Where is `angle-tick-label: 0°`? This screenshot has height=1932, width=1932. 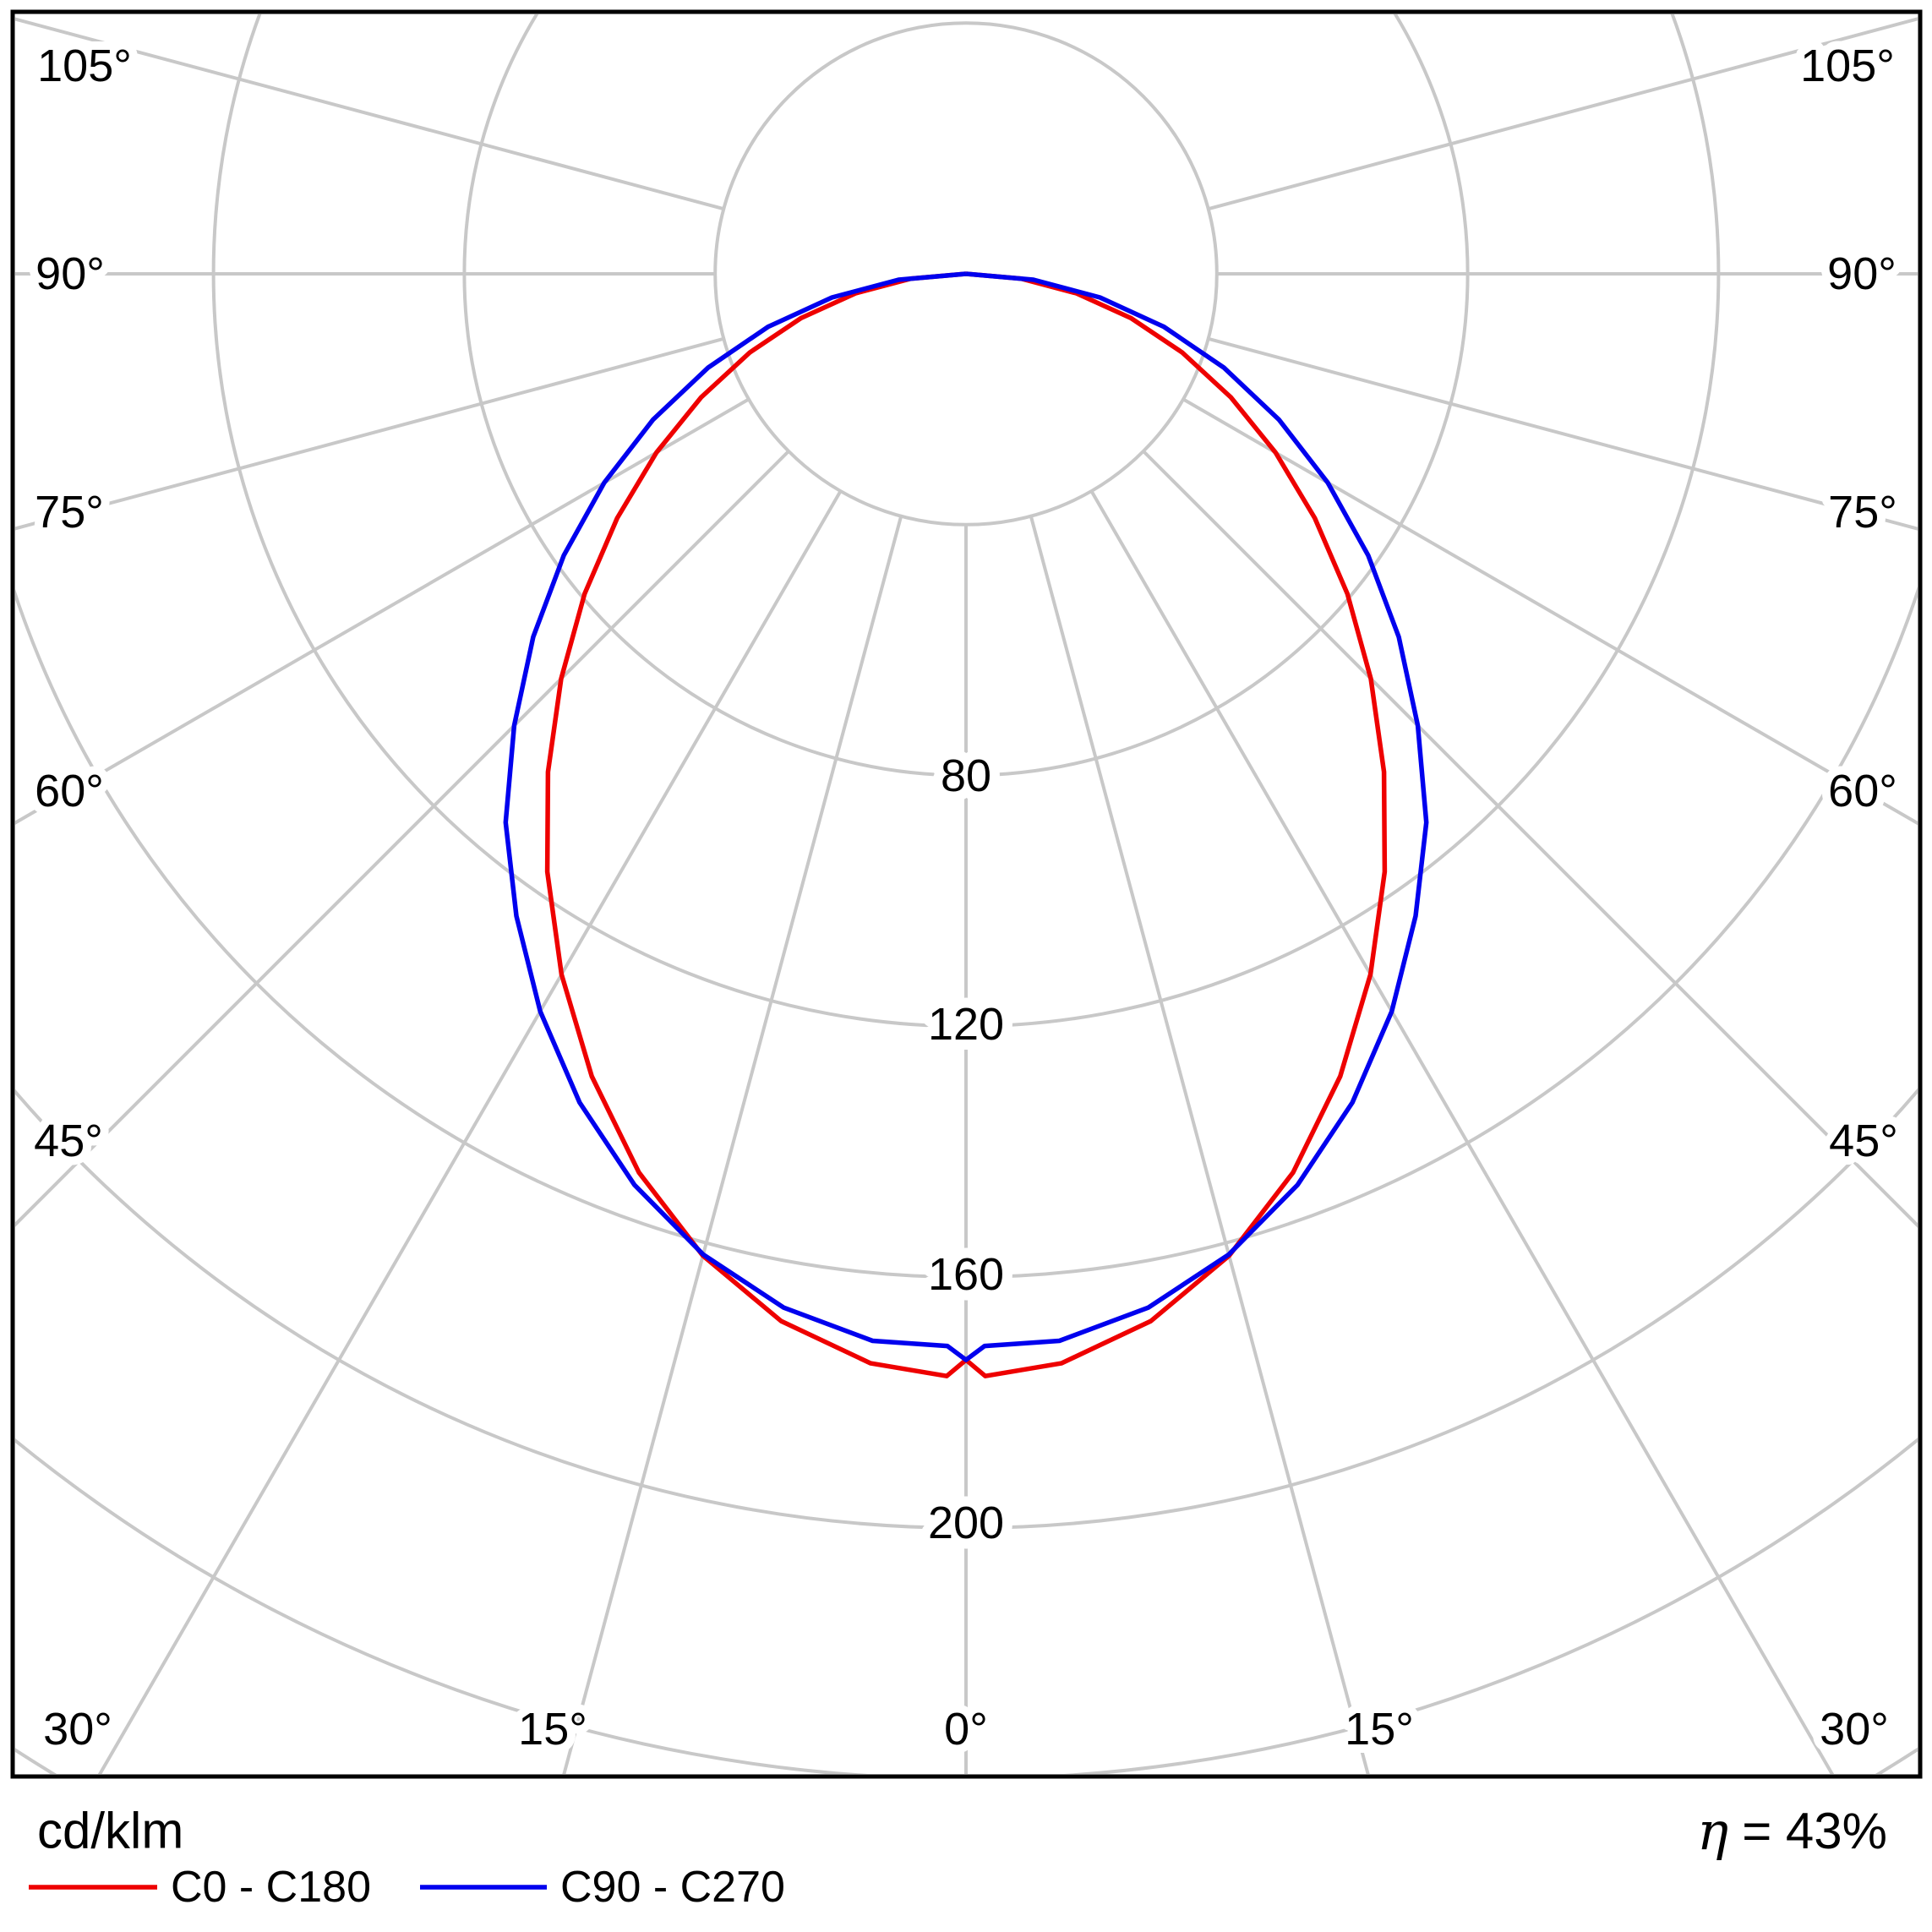 angle-tick-label: 0° is located at coordinates (966, 1729).